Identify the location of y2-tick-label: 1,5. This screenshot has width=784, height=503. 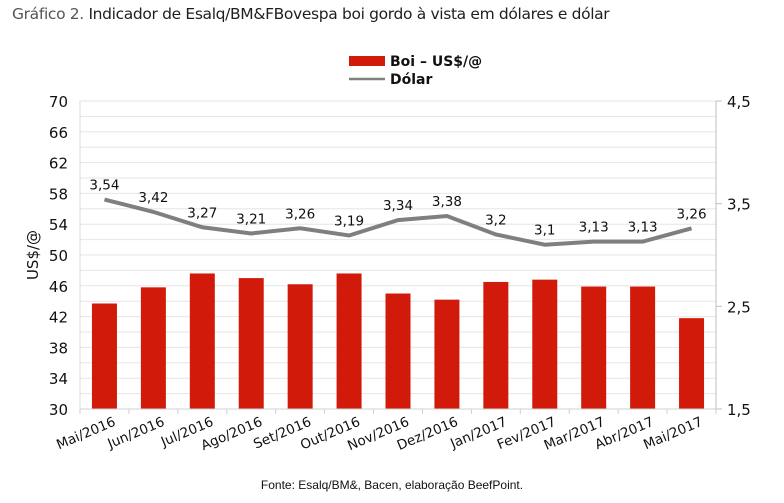
(739, 410).